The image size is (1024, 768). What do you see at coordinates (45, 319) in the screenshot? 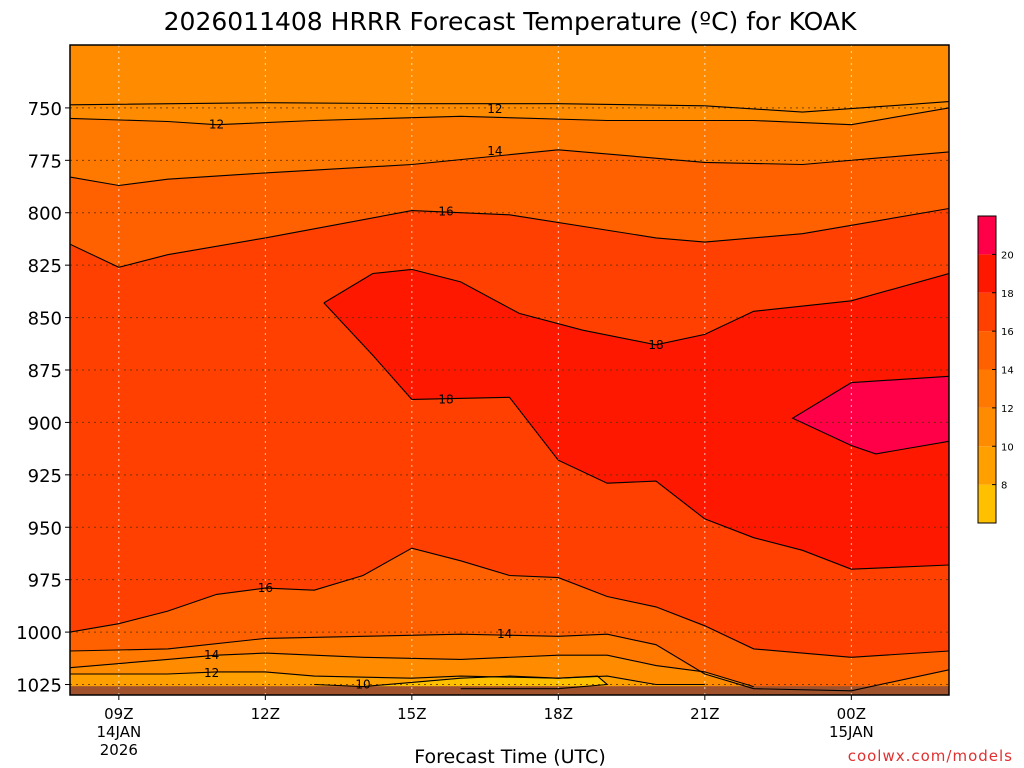
I see `y-tick-label: 850` at bounding box center [45, 319].